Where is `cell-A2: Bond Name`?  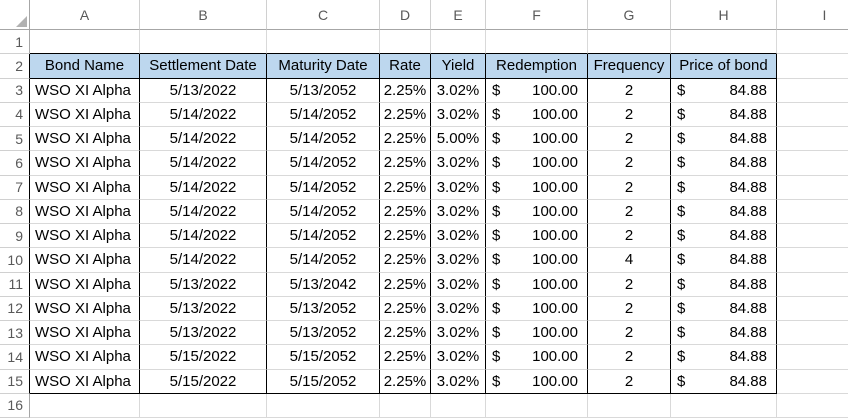 cell-A2: Bond Name is located at coordinates (85, 66).